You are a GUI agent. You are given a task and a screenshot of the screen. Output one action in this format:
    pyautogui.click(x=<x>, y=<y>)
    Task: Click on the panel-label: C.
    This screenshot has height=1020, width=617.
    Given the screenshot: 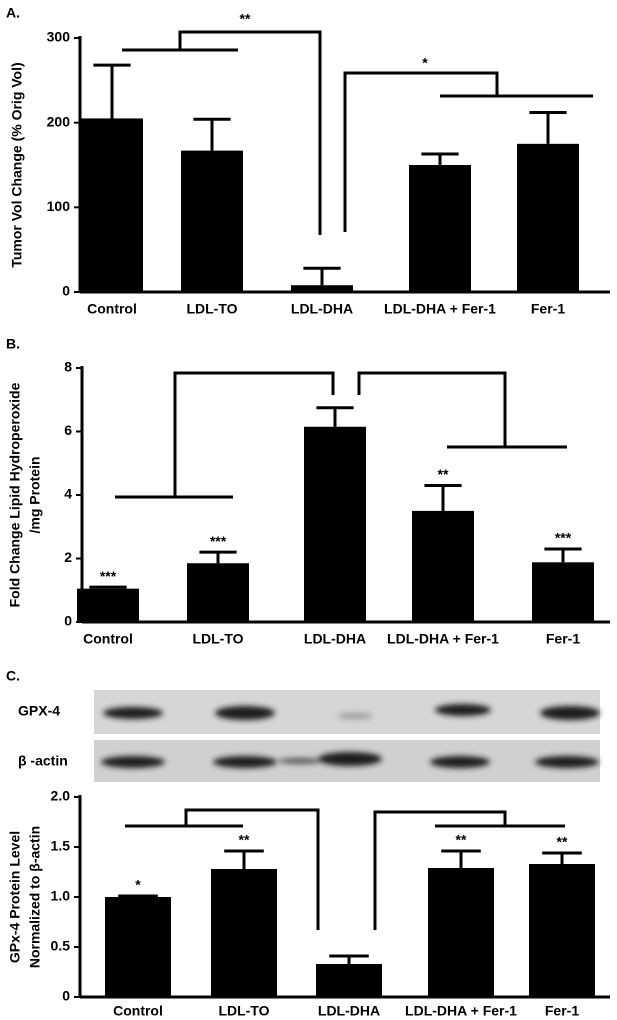 What is the action you would take?
    pyautogui.click(x=13, y=676)
    